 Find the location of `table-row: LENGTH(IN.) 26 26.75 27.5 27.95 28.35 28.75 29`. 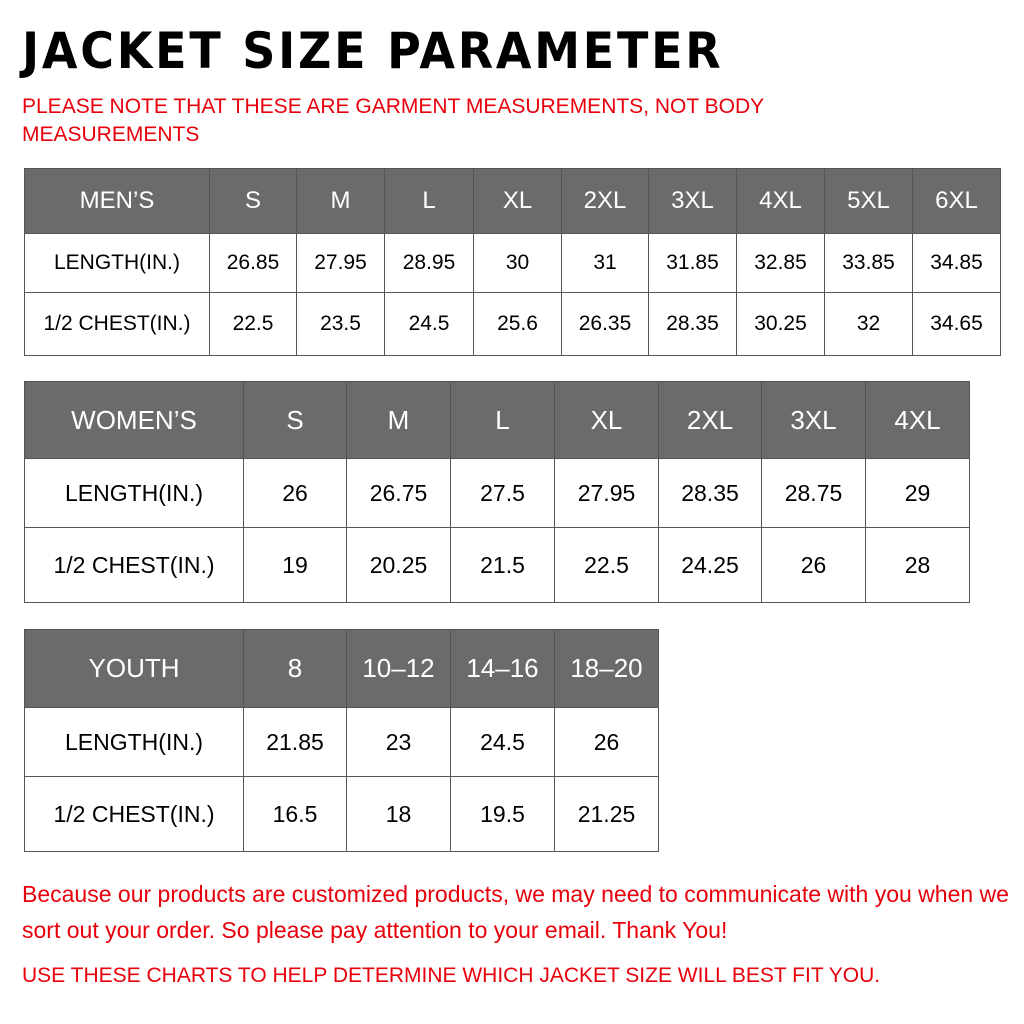

table-row: LENGTH(IN.) 26 26.75 27.5 27.95 28.35 28.75 29 is located at coordinates (497, 493).